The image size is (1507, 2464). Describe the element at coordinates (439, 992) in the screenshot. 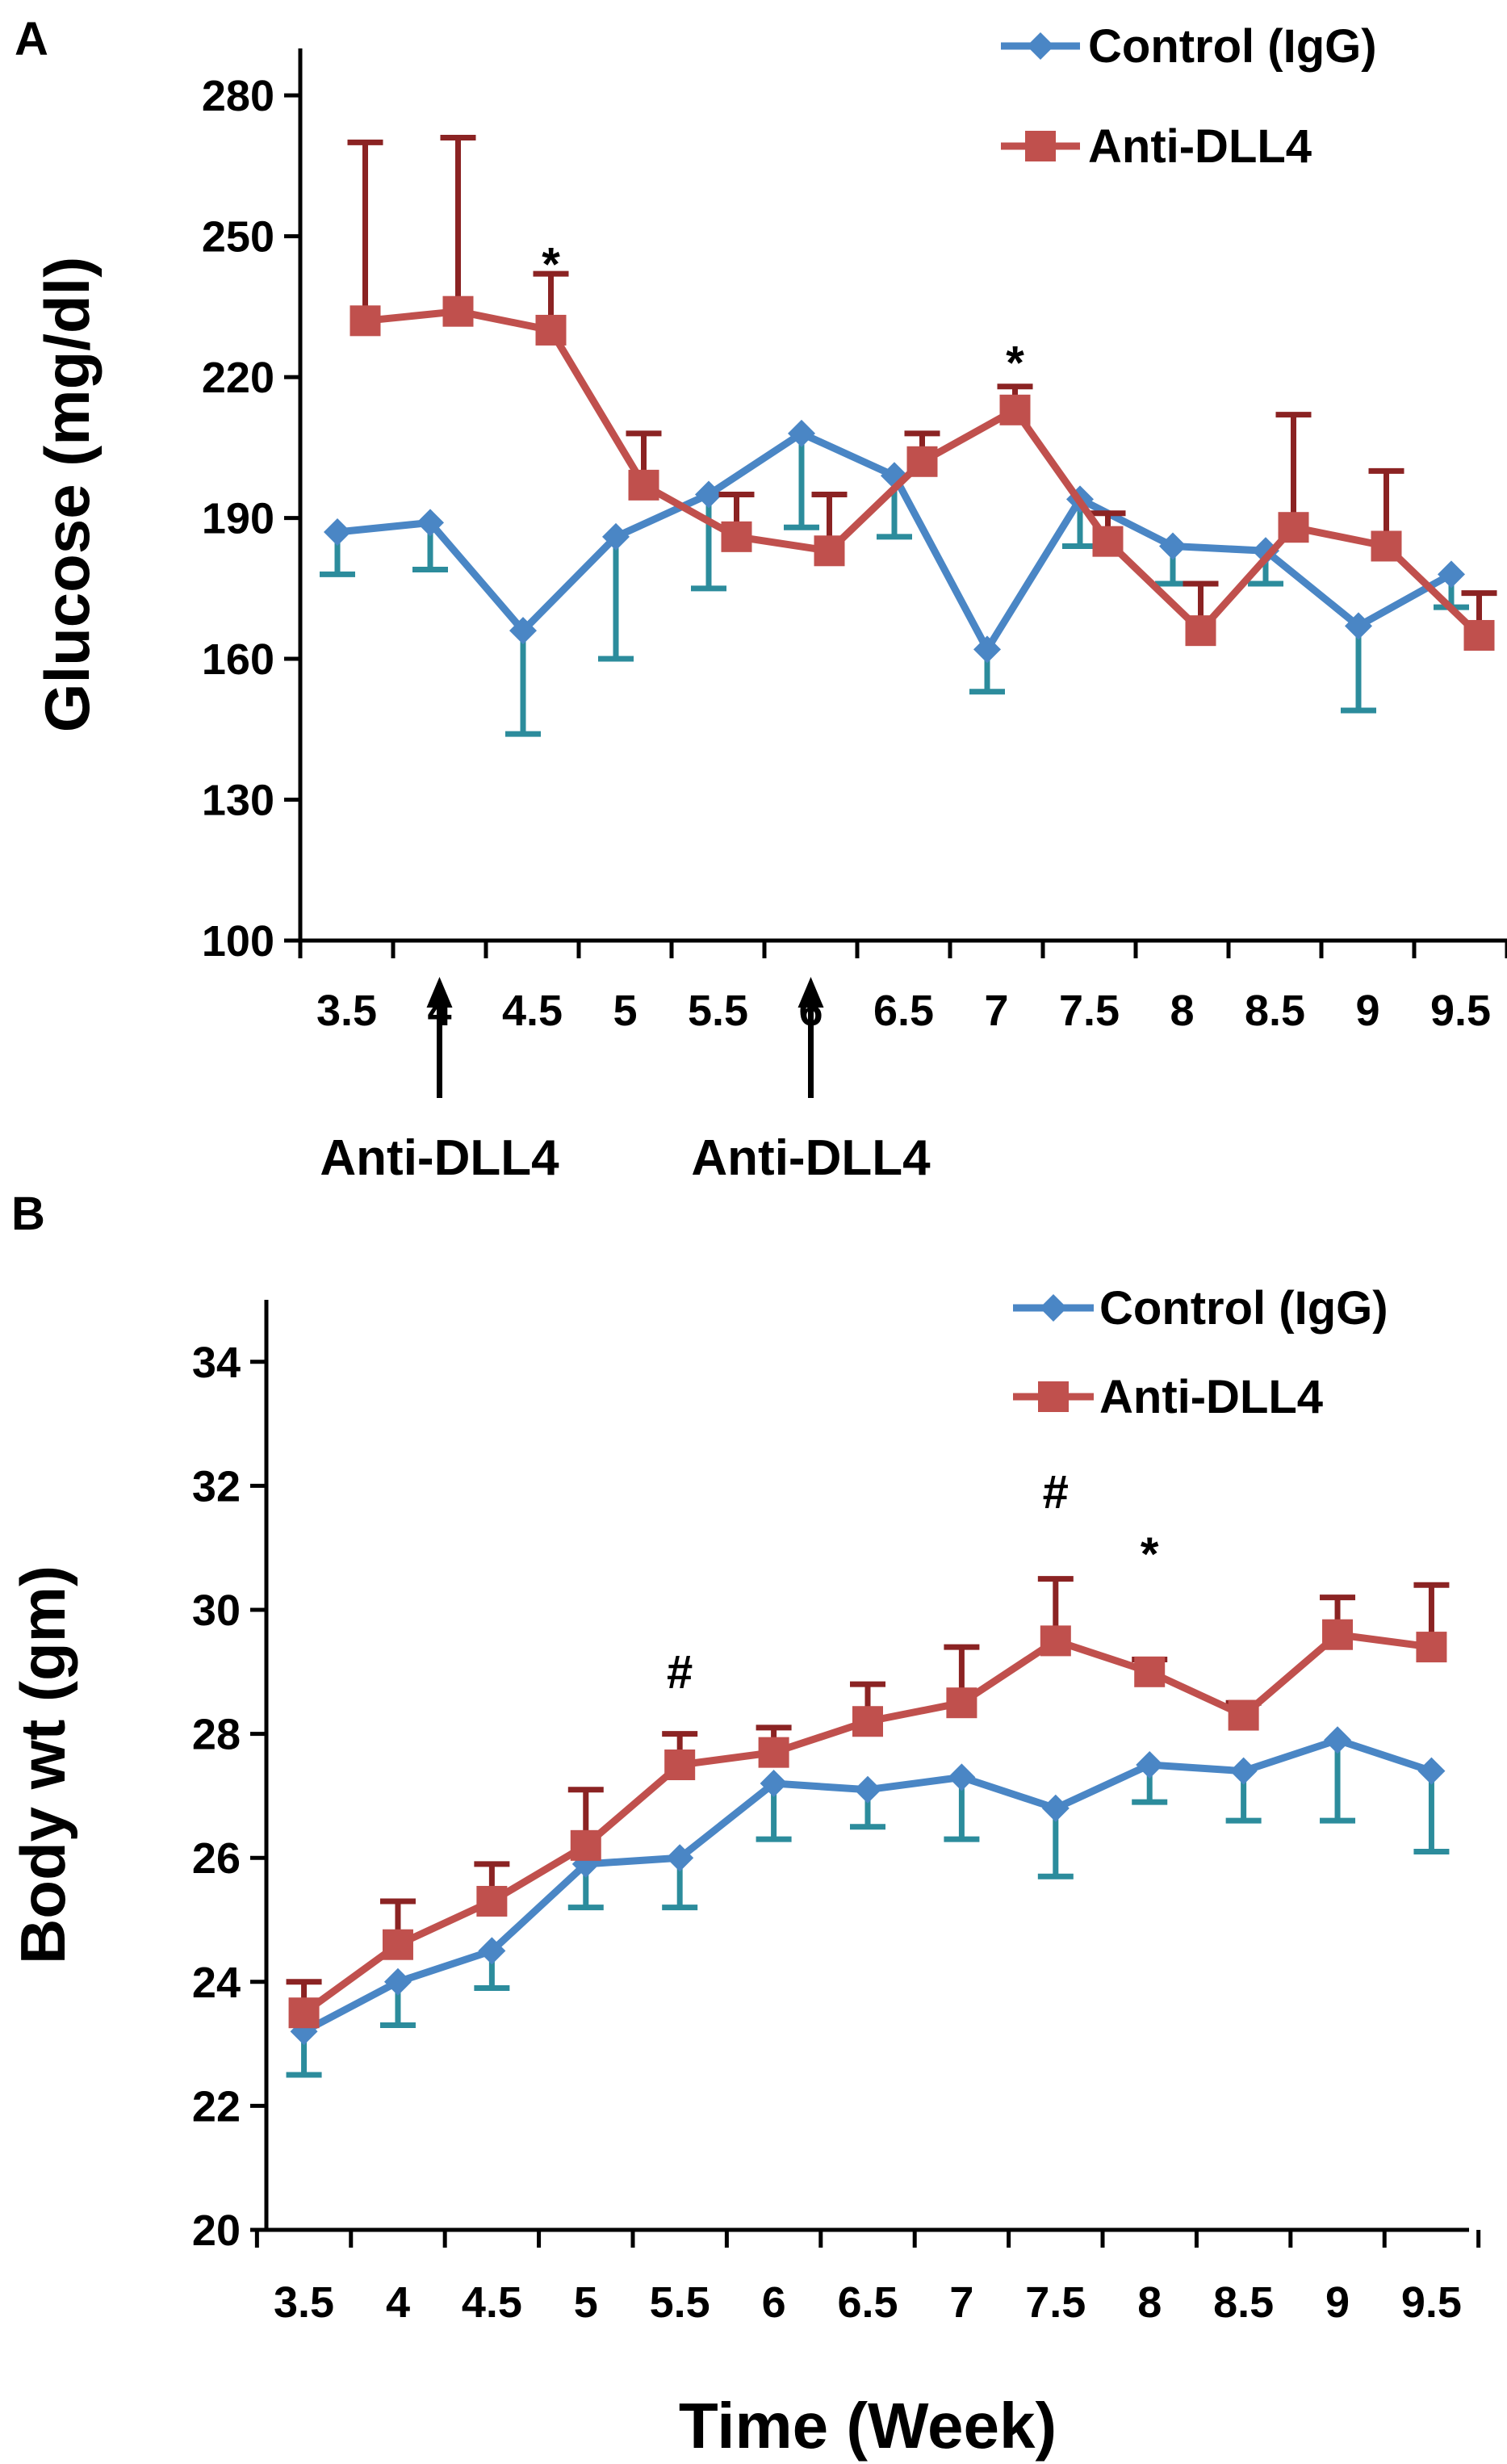

I see `treatment-arrow-head` at that location.